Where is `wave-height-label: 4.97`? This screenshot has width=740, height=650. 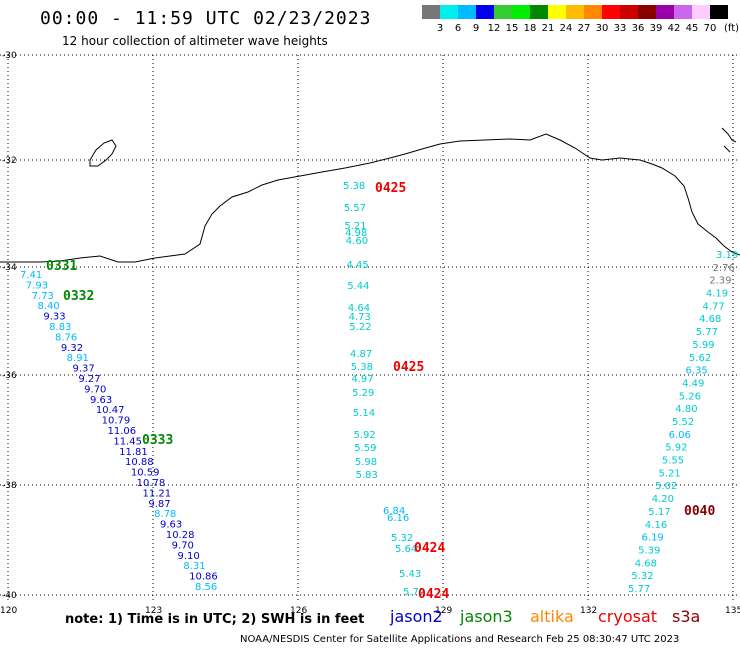
wave-height-label: 4.97 is located at coordinates (362, 379).